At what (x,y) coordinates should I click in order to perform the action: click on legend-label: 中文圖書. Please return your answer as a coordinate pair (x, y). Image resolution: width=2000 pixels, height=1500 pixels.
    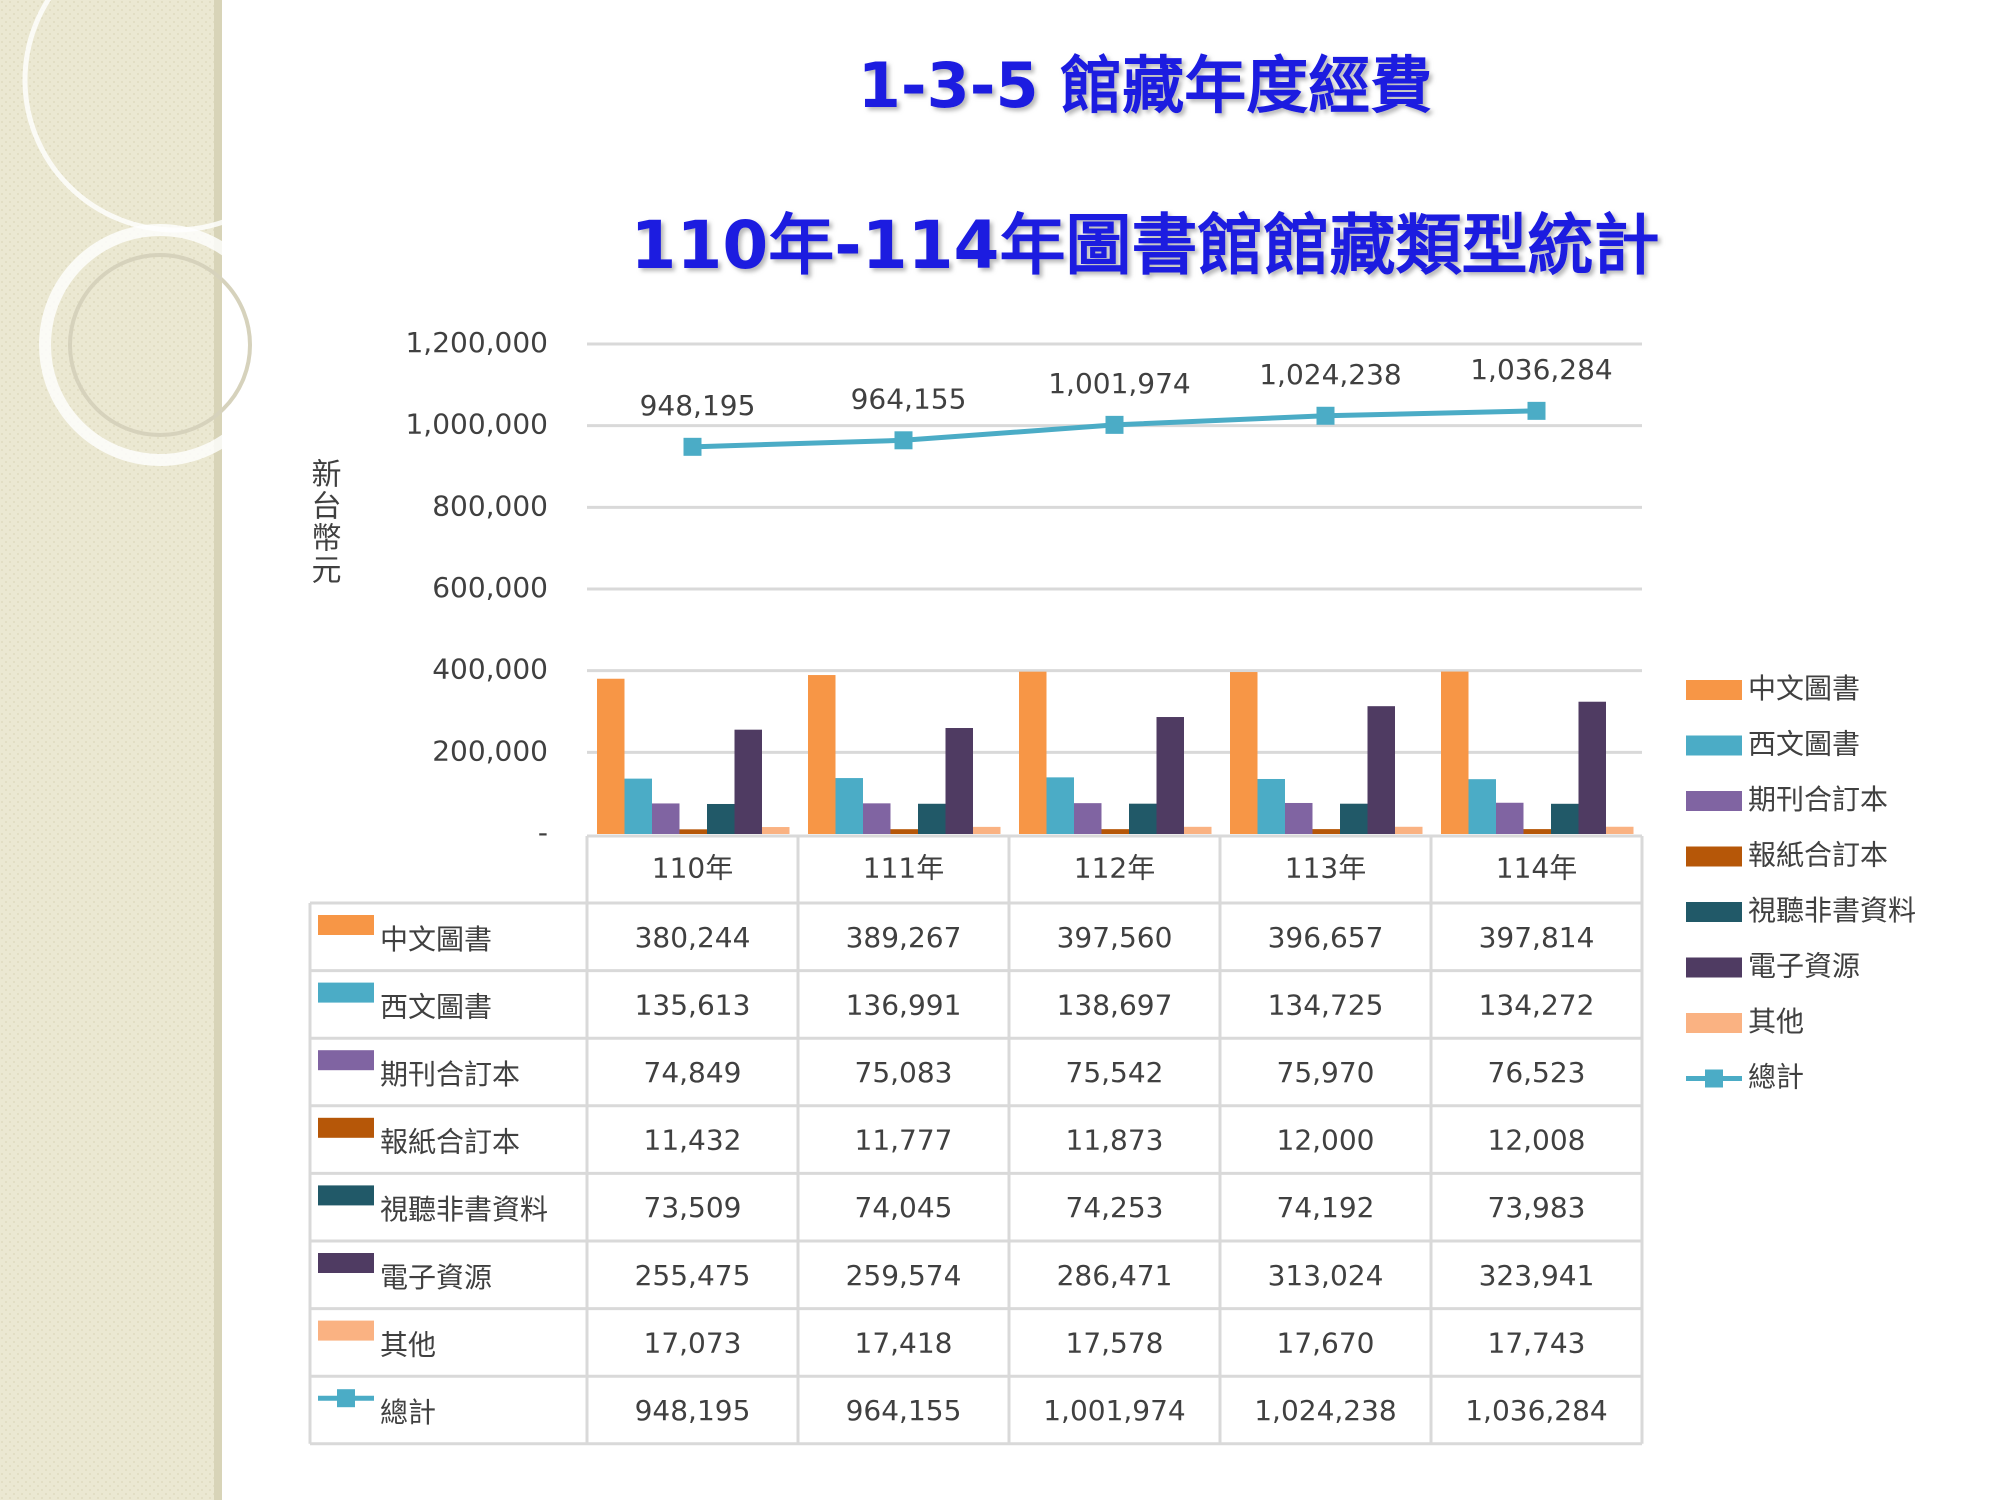
    Looking at the image, I should click on (1804, 688).